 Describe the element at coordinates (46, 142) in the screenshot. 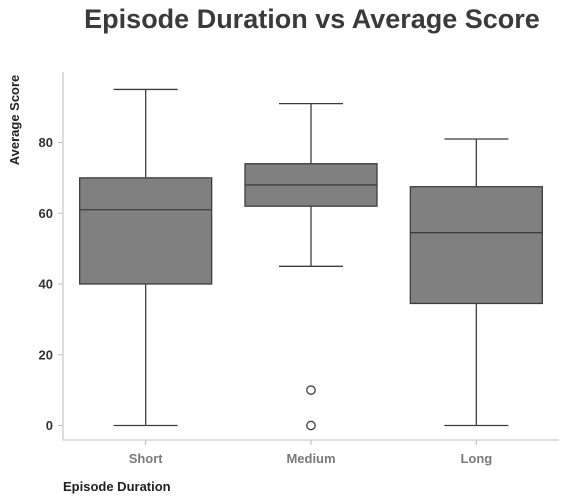

I see `y-tick-label: 80` at that location.